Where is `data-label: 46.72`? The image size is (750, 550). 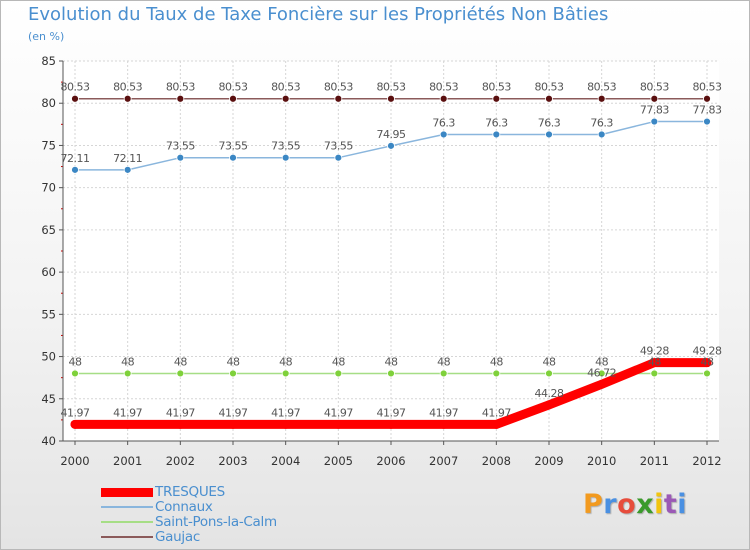 data-label: 46.72 is located at coordinates (601, 372).